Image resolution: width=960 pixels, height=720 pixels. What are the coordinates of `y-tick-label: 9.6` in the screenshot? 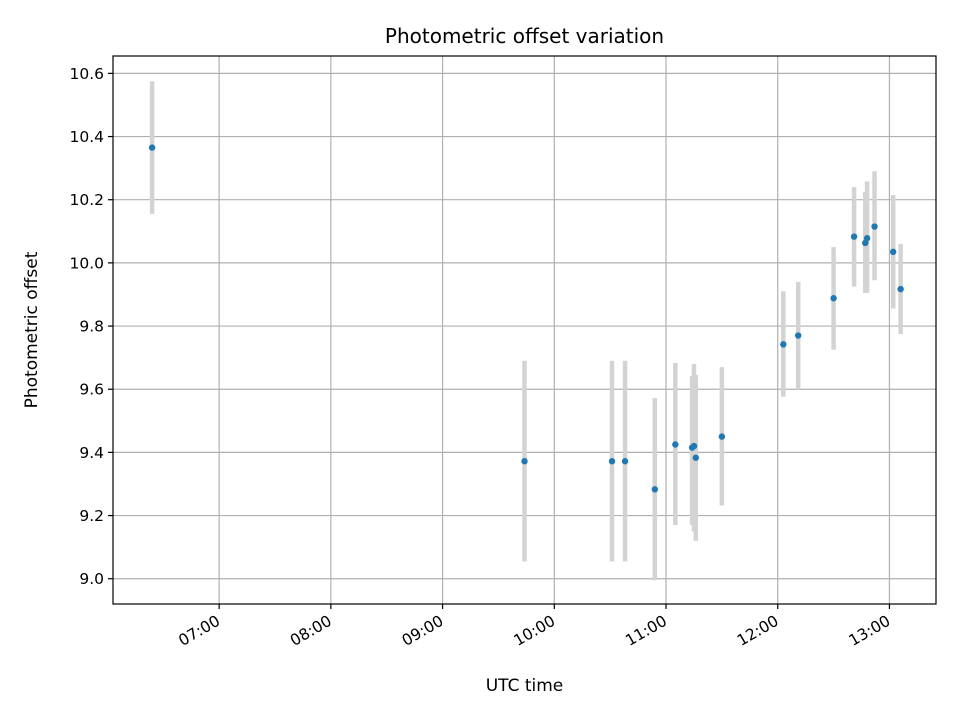 It's located at (91, 390).